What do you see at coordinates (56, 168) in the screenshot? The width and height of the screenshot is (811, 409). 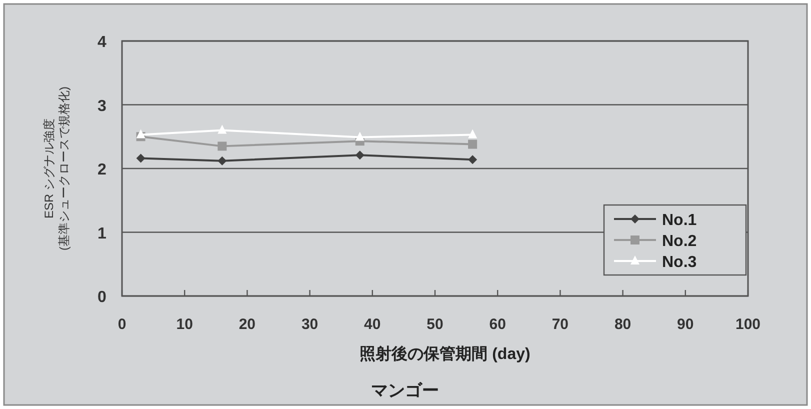 I see `y-axis-title: ESR シグナル強度 (基準シュークロースで規格化)` at bounding box center [56, 168].